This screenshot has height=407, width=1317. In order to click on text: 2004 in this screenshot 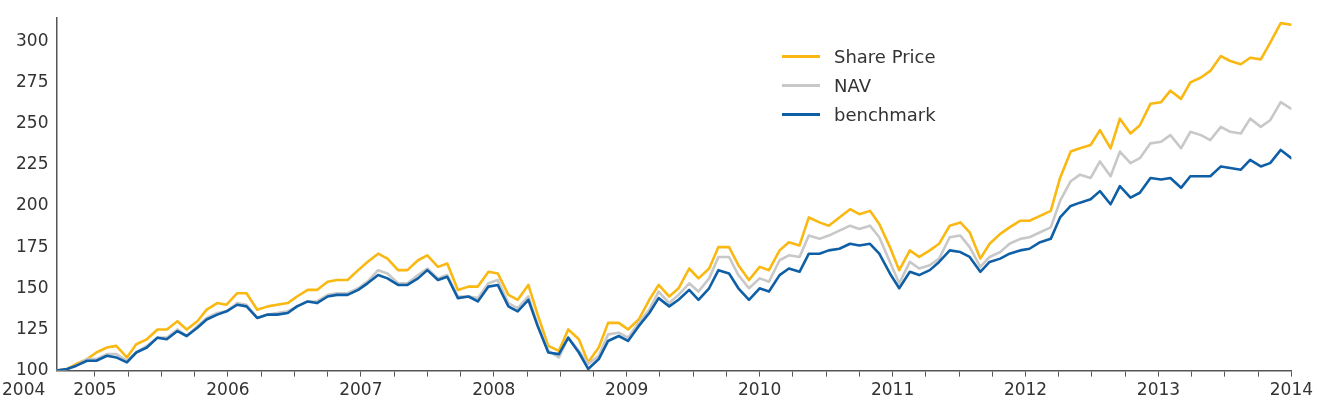, I will do `click(24, 389)`.